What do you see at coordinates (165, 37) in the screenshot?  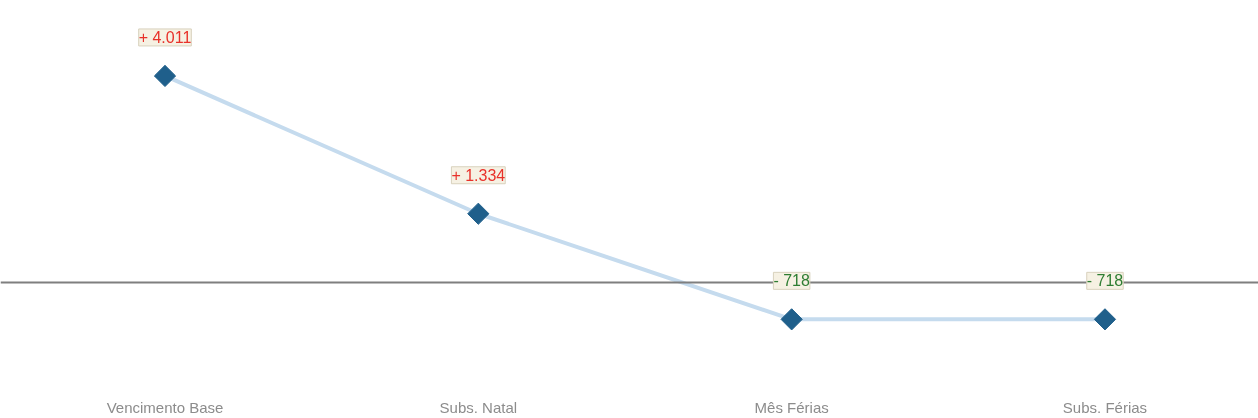 I see `data-label: + 4.011` at bounding box center [165, 37].